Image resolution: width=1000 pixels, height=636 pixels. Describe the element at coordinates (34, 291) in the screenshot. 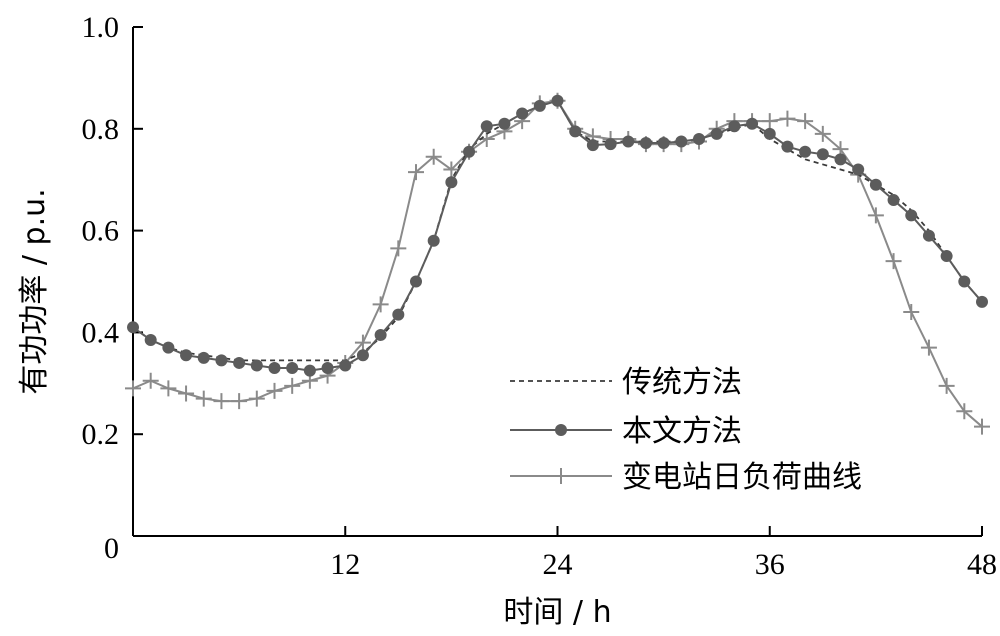

I see `y-axis-label: 有功功率 / p.u.` at that location.